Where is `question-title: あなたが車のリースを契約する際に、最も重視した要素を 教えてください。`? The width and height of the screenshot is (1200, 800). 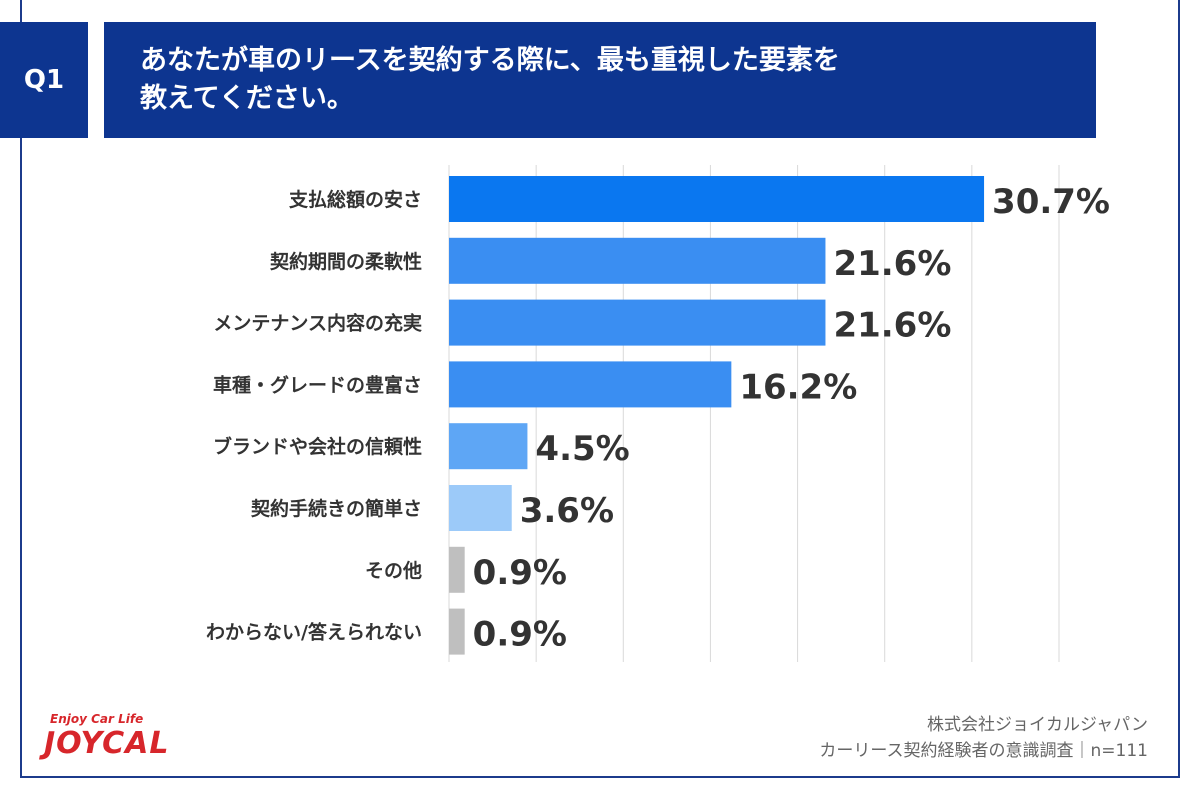 question-title: あなたが車のリースを契約する際に、最も重視した要素を 教えてください。 is located at coordinates (490, 79).